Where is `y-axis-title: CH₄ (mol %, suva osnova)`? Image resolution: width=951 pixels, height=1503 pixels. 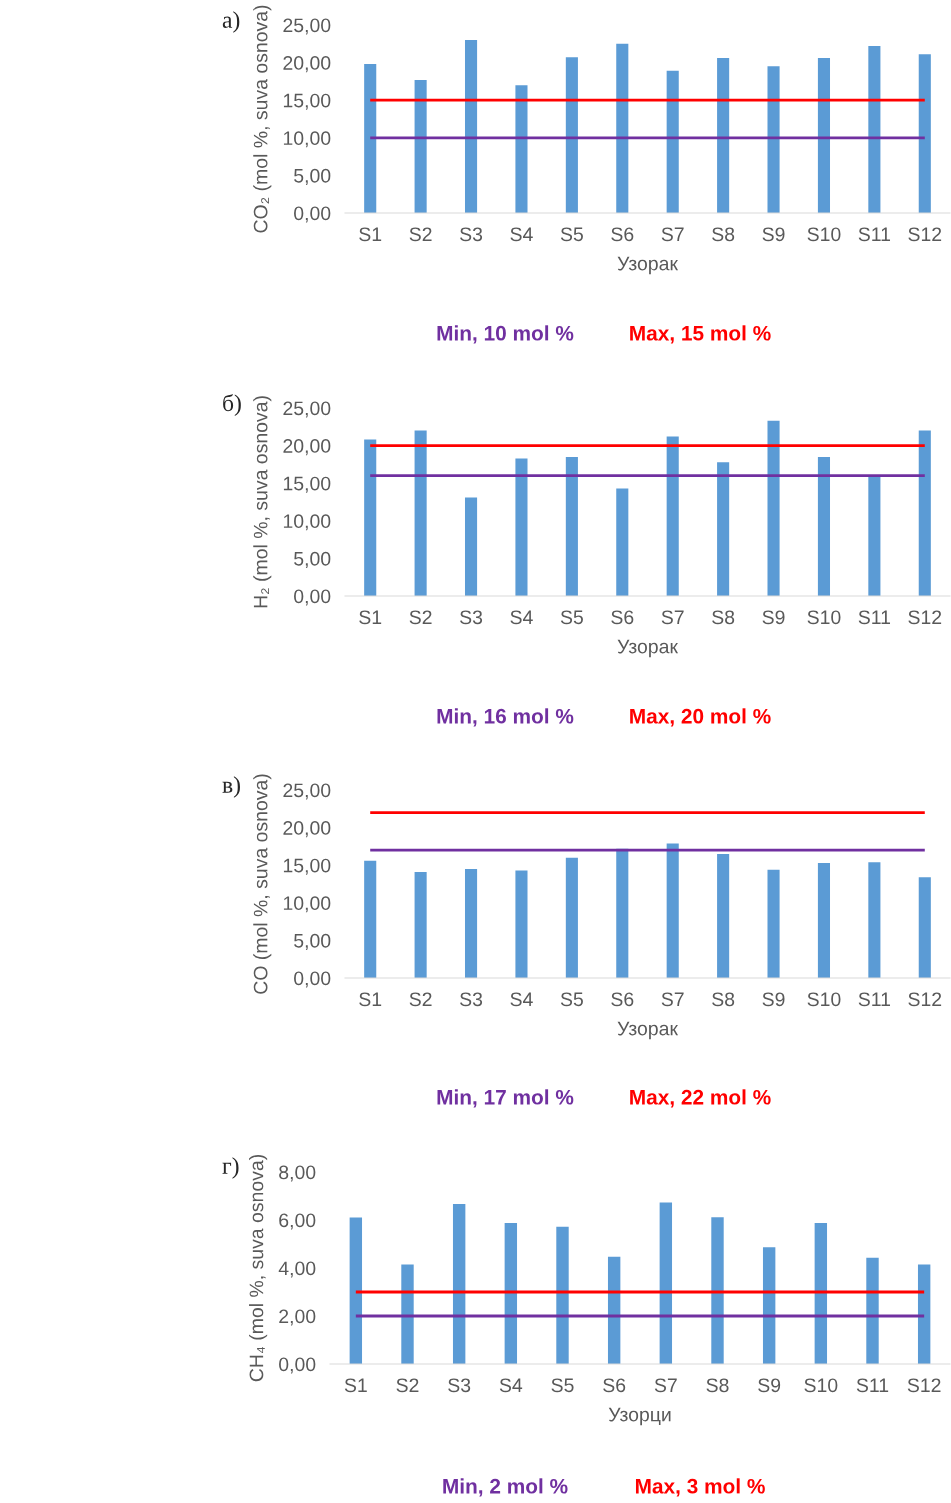
y-axis-title: CH₄ (mol %, suva osnova) is located at coordinates (258, 1268).